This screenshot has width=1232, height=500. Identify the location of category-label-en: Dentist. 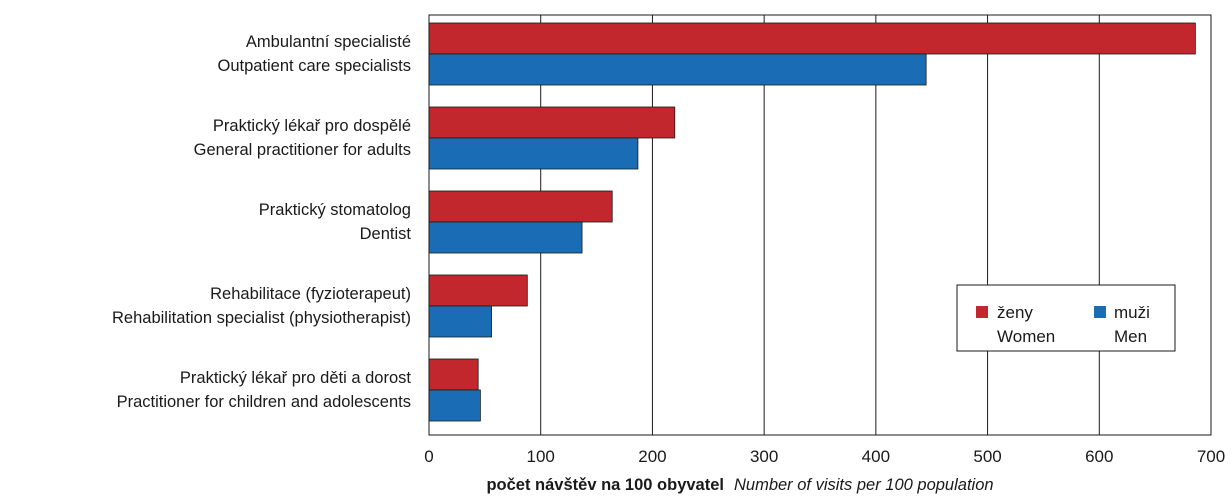
(386, 234).